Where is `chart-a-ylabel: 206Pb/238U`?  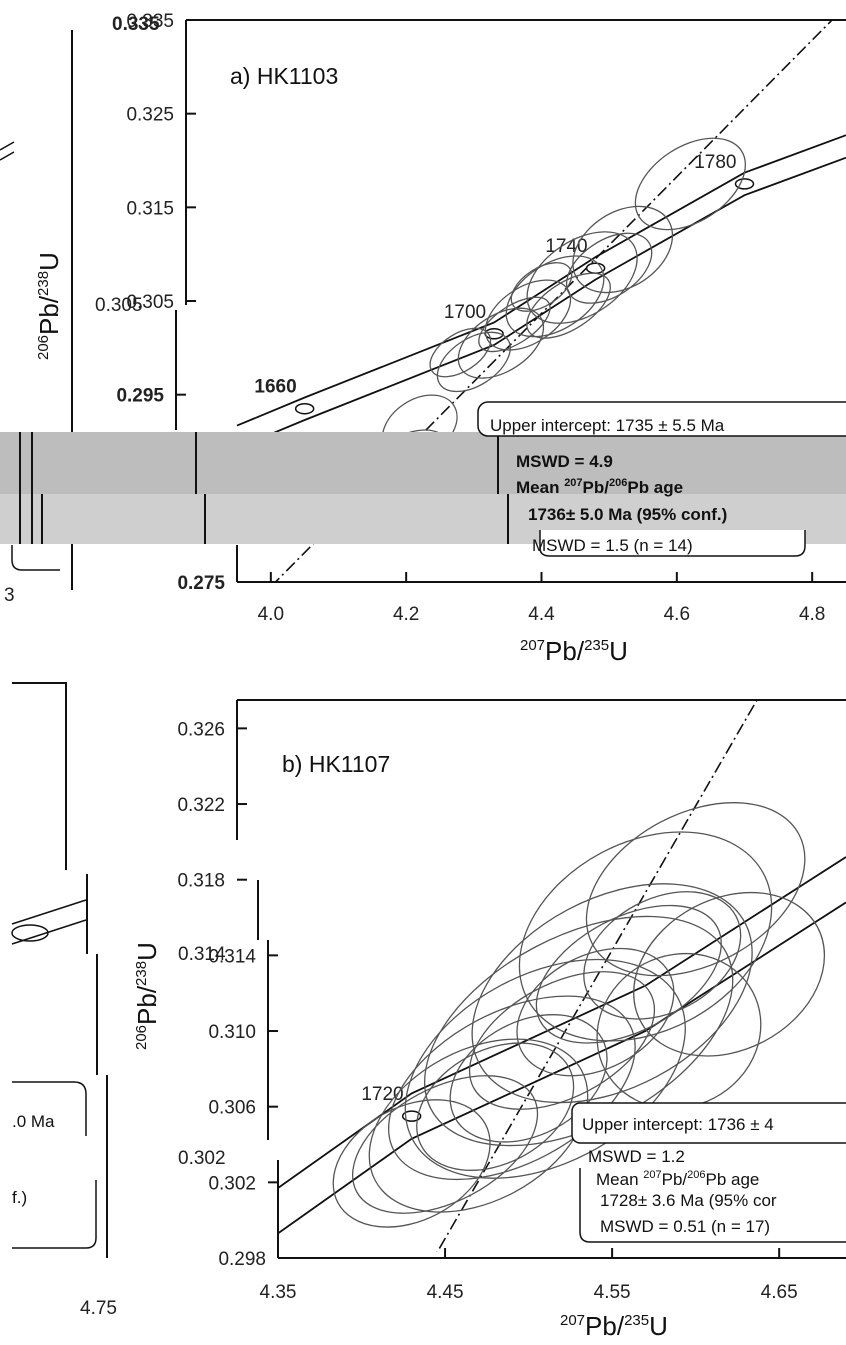 chart-a-ylabel: 206Pb/238U is located at coordinates (49, 306).